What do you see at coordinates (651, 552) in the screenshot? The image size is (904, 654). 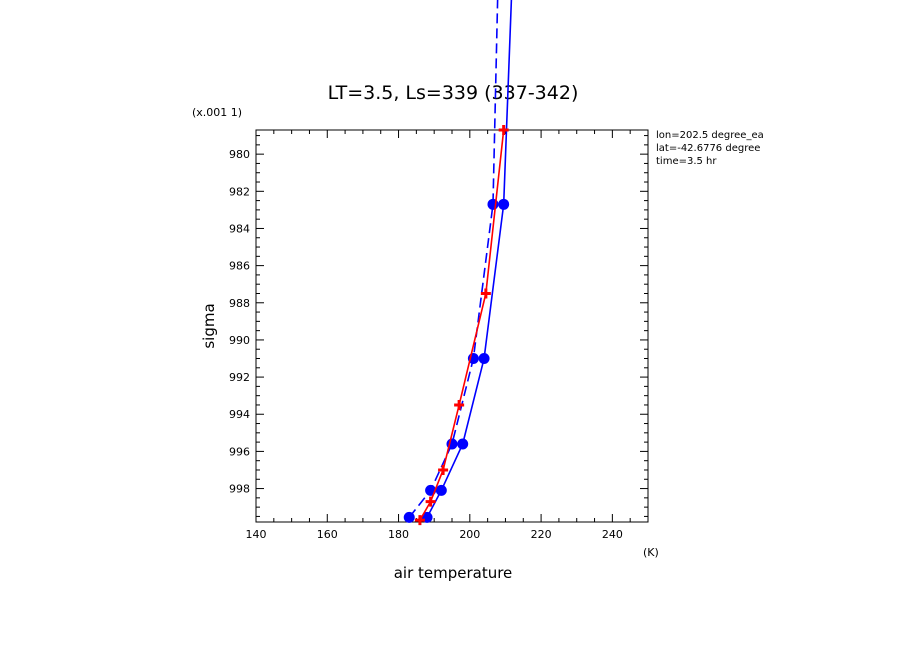 I see `x-axis-units: (K)` at bounding box center [651, 552].